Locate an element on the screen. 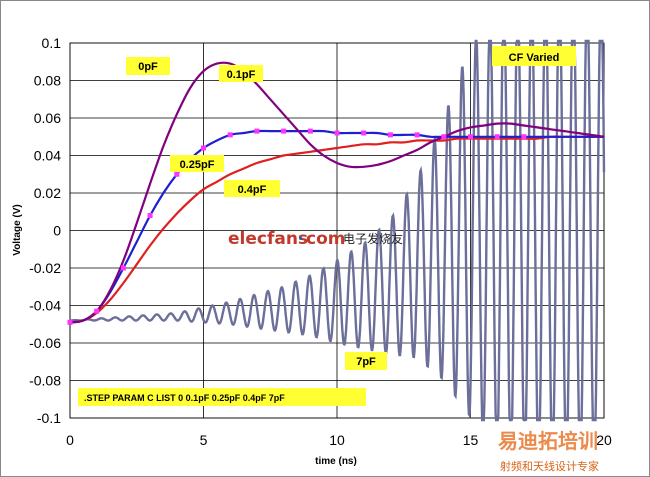  label-7pf: 7pF is located at coordinates (366, 361).